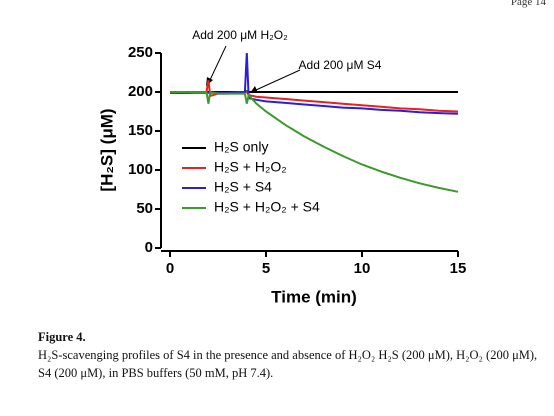 The image size is (554, 416). Describe the element at coordinates (144, 208) in the screenshot. I see `y-tick-label: 50` at that location.